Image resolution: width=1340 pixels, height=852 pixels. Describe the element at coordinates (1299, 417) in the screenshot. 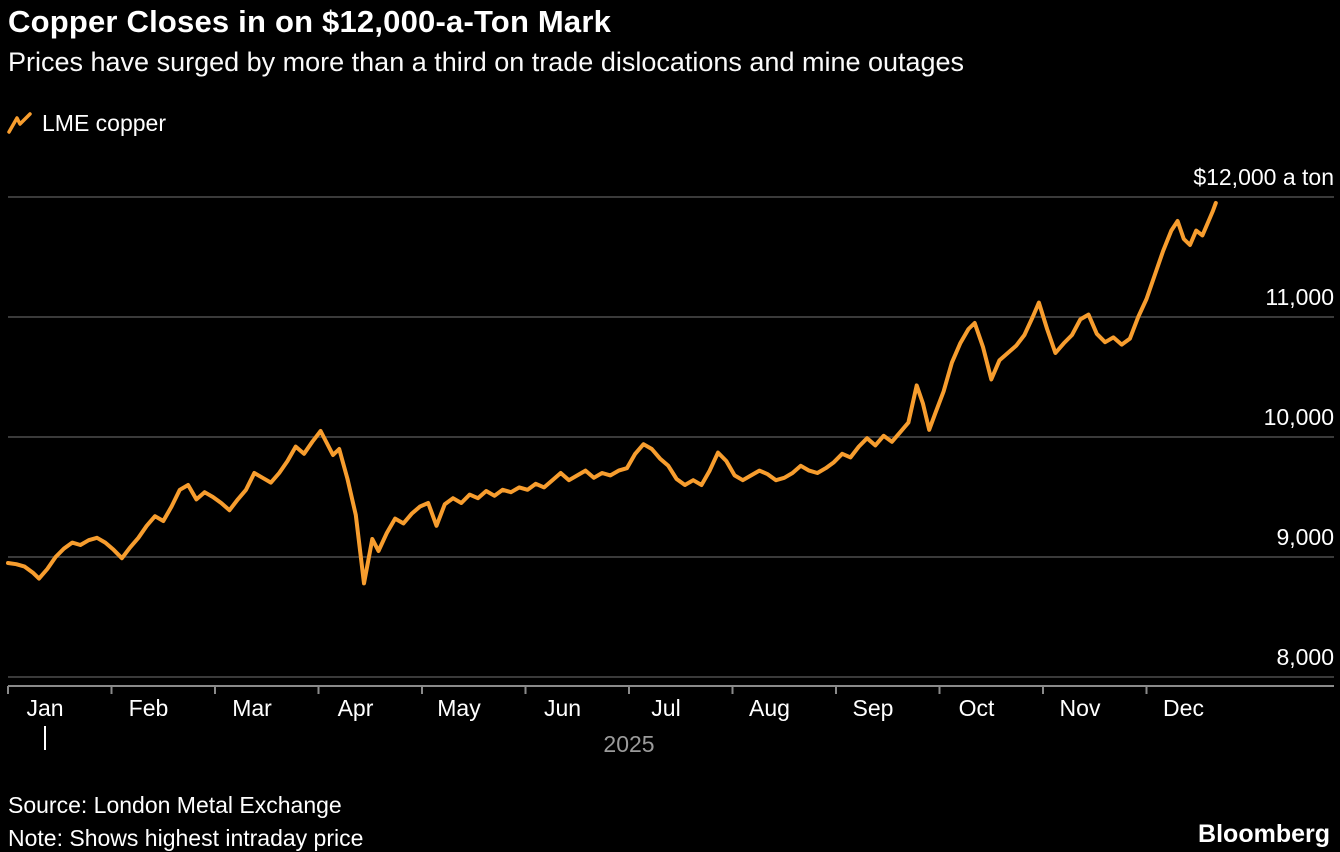

I see `y-axis-label: 10,000` at that location.